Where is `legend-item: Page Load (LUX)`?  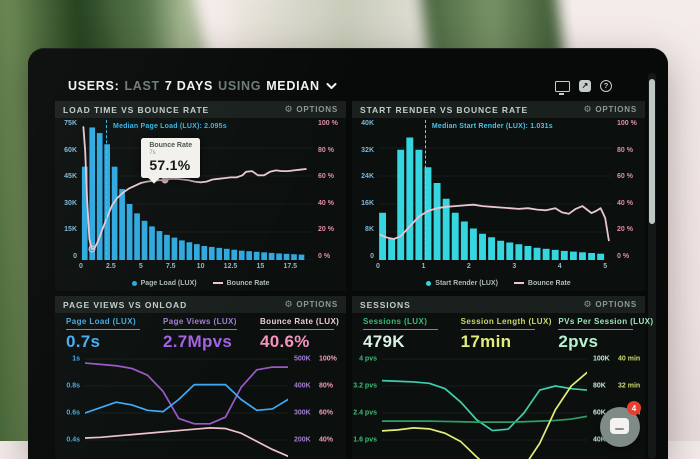
legend-item: Page Load (LUX) is located at coordinates (164, 283).